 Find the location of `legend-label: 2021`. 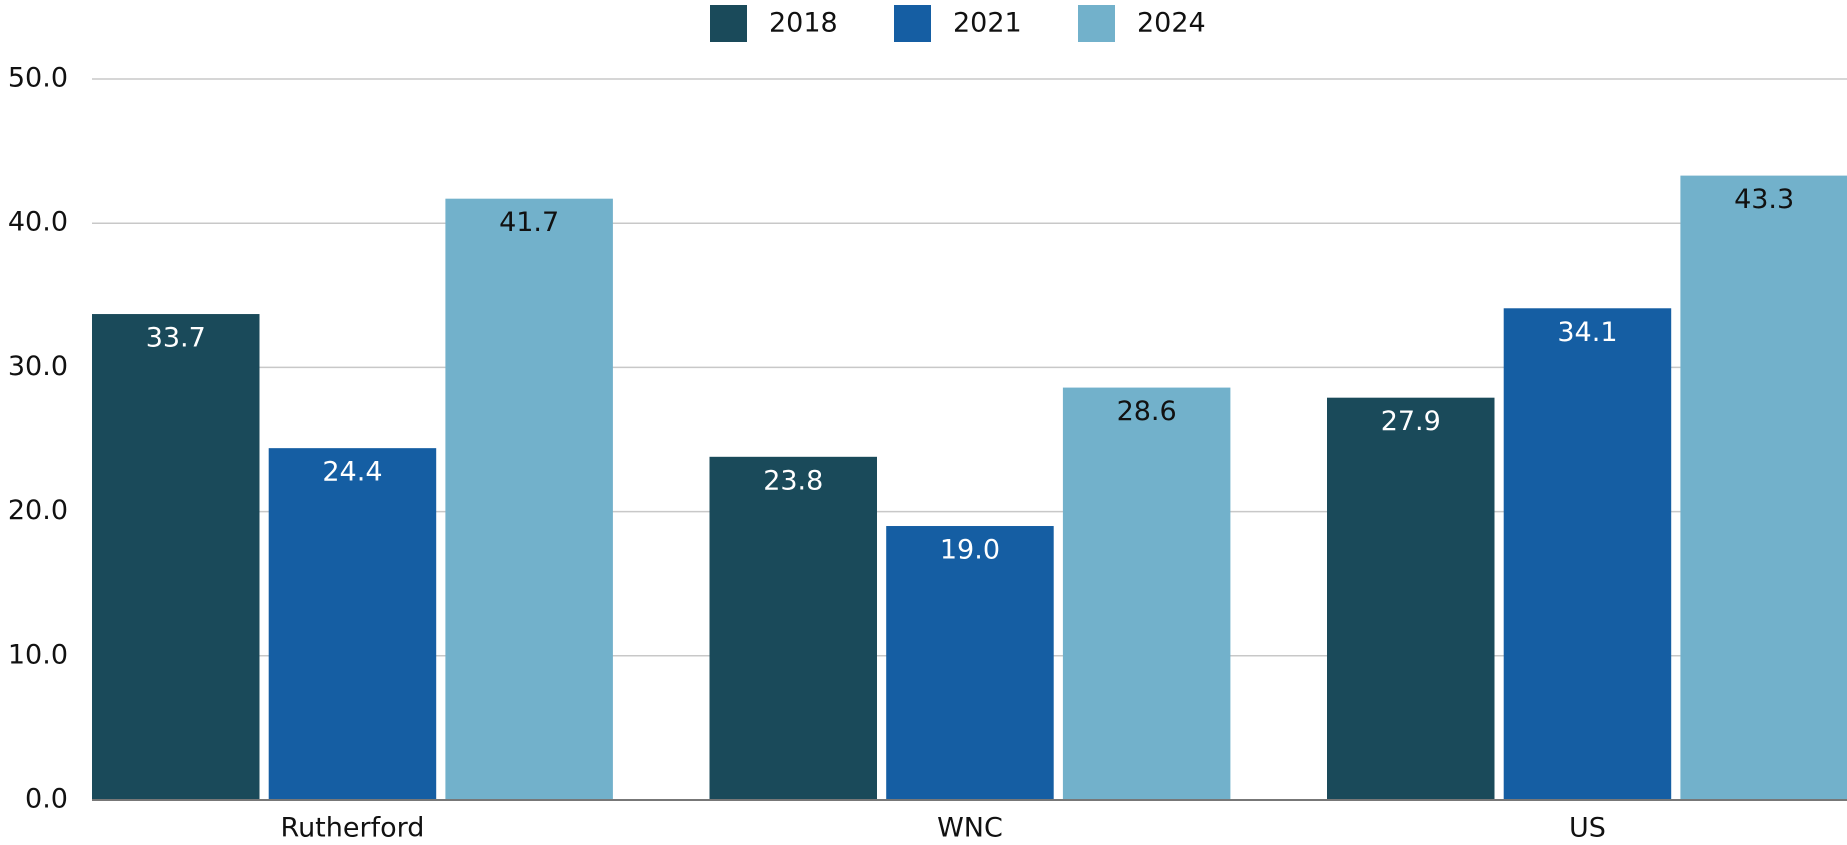

legend-label: 2021 is located at coordinates (987, 23).